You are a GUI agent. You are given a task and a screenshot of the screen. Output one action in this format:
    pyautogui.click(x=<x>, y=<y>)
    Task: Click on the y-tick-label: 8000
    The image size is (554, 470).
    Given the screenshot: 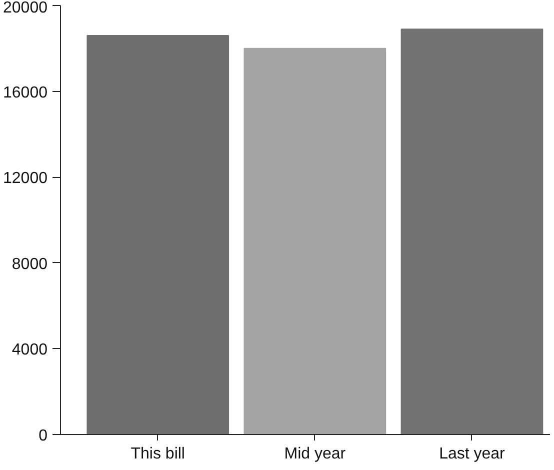 What is the action you would take?
    pyautogui.click(x=30, y=264)
    